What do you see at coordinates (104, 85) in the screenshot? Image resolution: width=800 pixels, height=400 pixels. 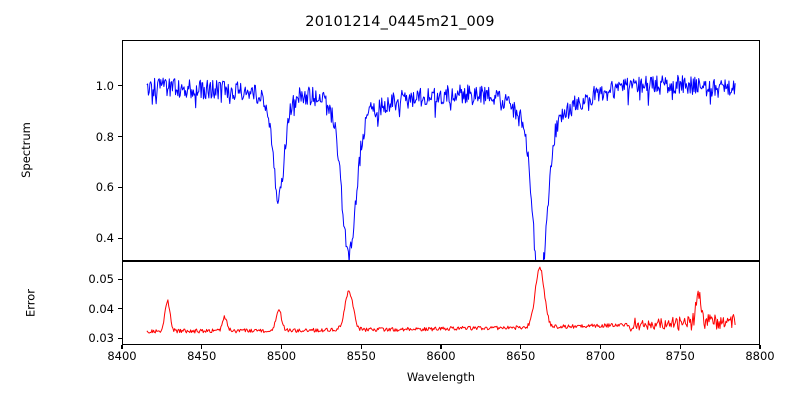 I see `spectrum-y-tick-label: 1.0` at bounding box center [104, 85].